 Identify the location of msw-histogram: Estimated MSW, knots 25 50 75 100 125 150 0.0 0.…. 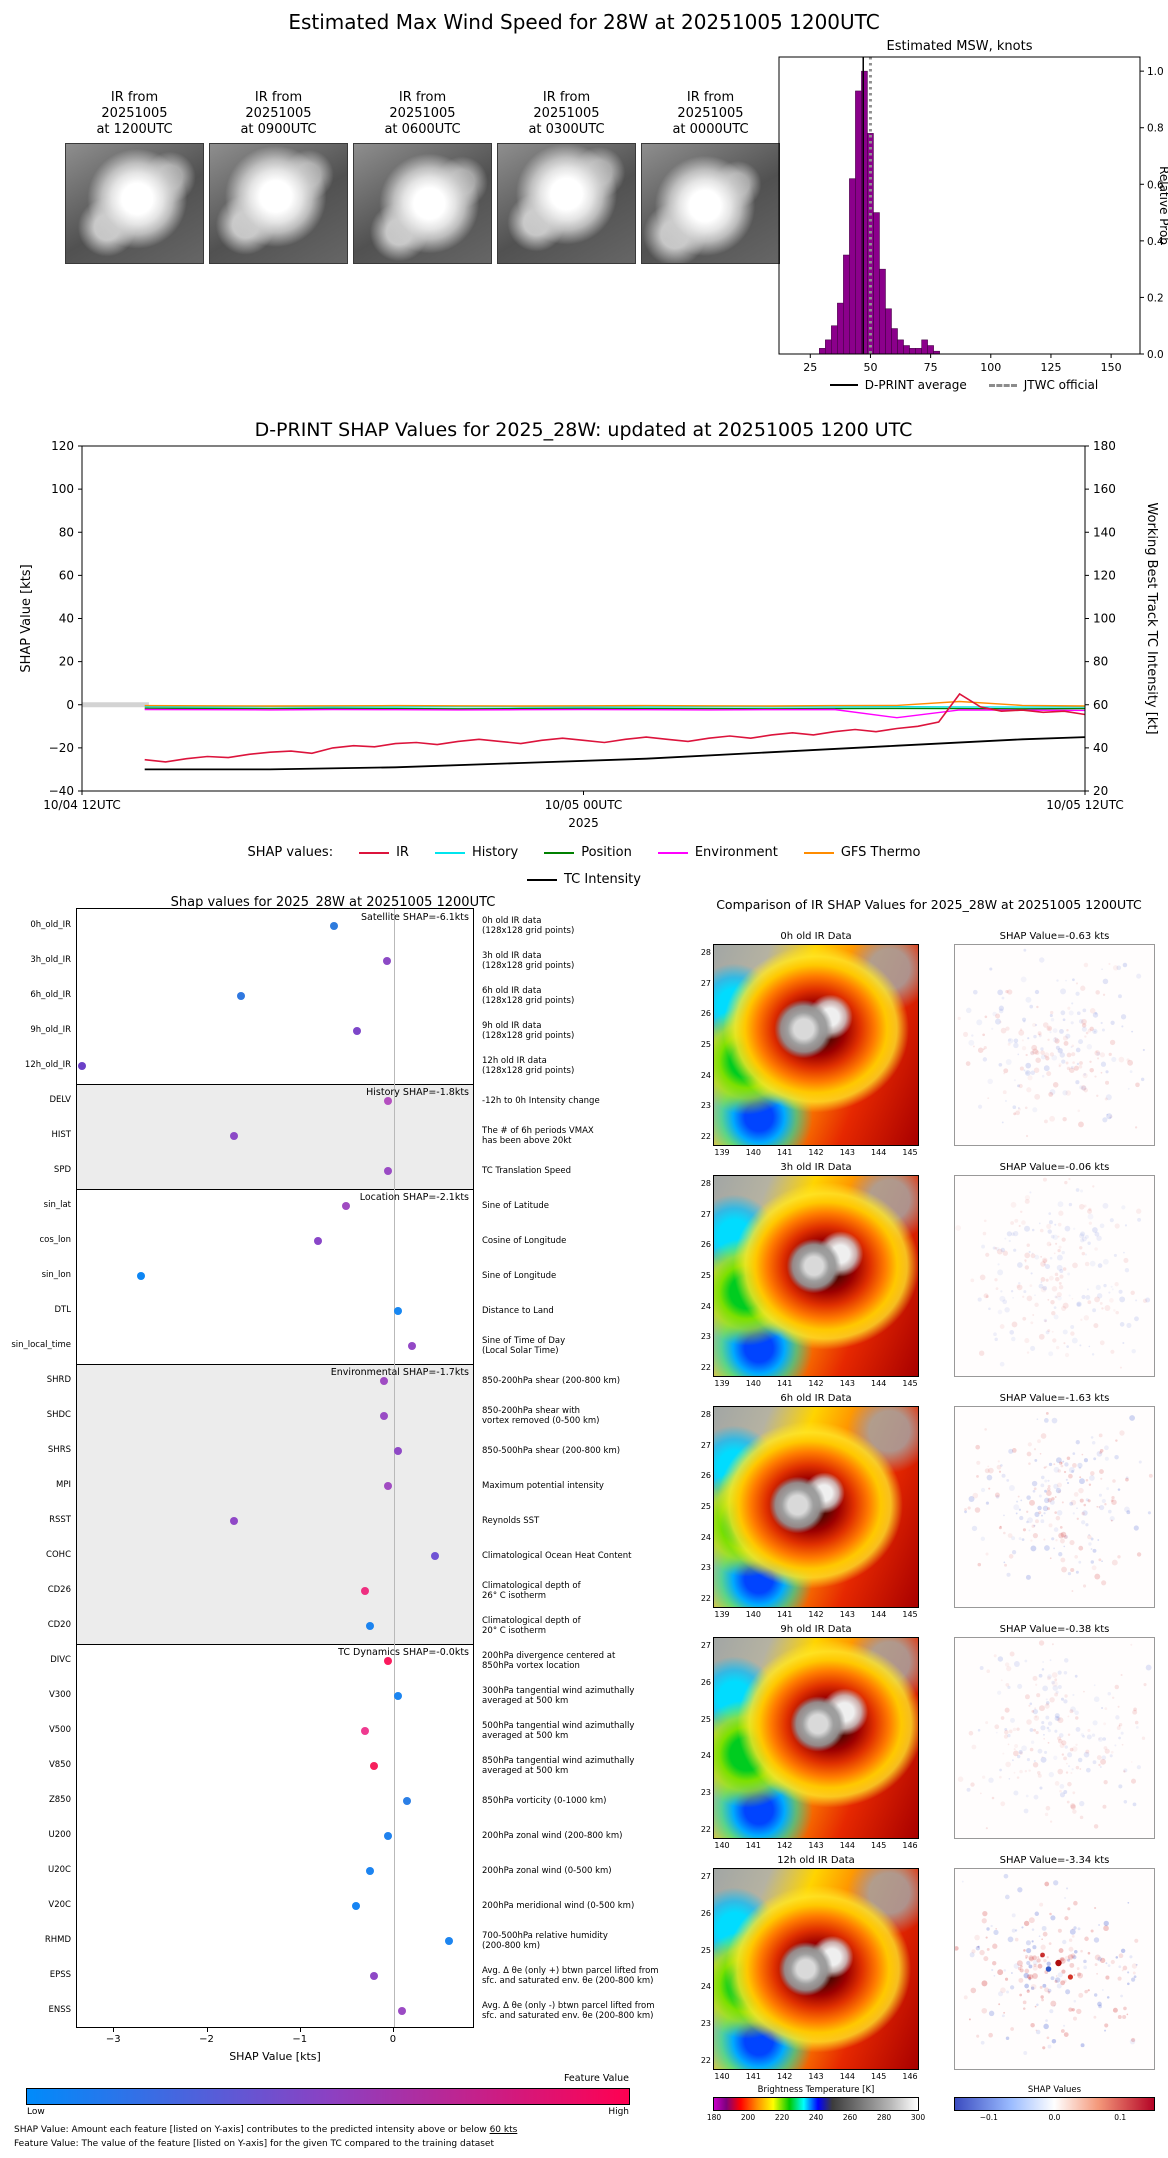
(973, 206).